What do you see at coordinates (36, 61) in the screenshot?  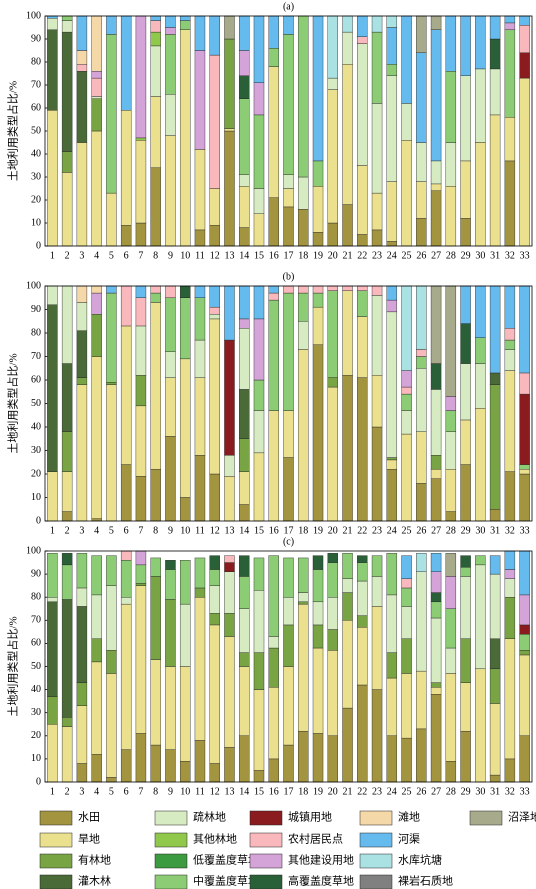 I see `y-tick-label: 80` at bounding box center [36, 61].